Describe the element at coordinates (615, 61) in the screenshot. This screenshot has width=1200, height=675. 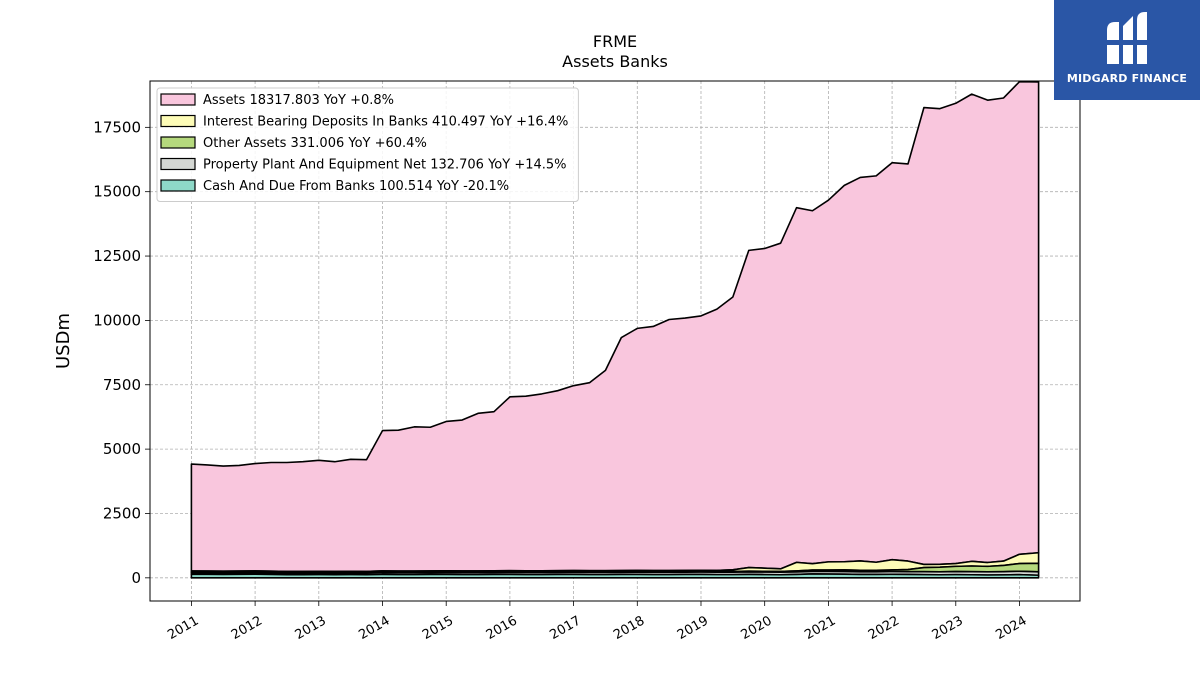
I see `chart-subtitle: Assets Banks` at that location.